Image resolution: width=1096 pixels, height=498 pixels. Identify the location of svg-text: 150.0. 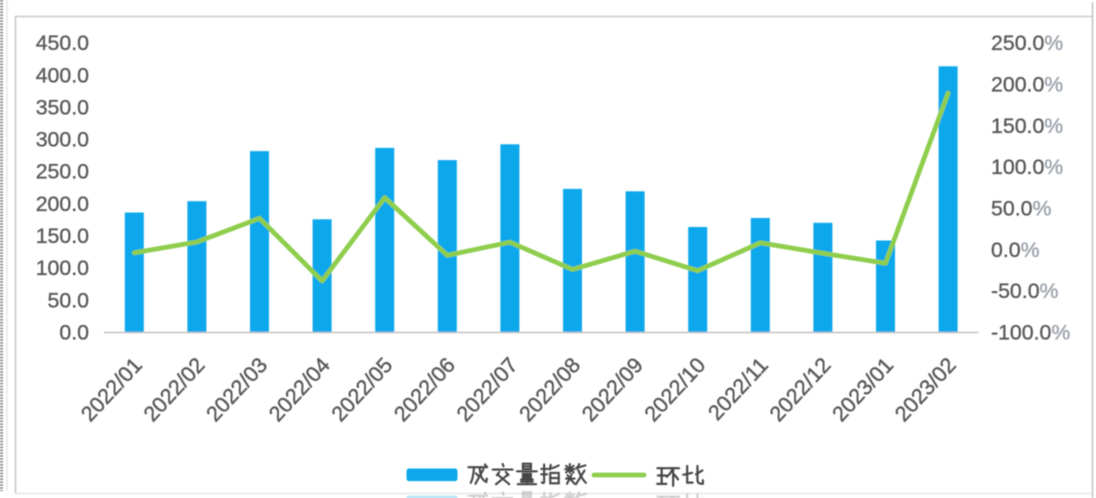
(62, 236).